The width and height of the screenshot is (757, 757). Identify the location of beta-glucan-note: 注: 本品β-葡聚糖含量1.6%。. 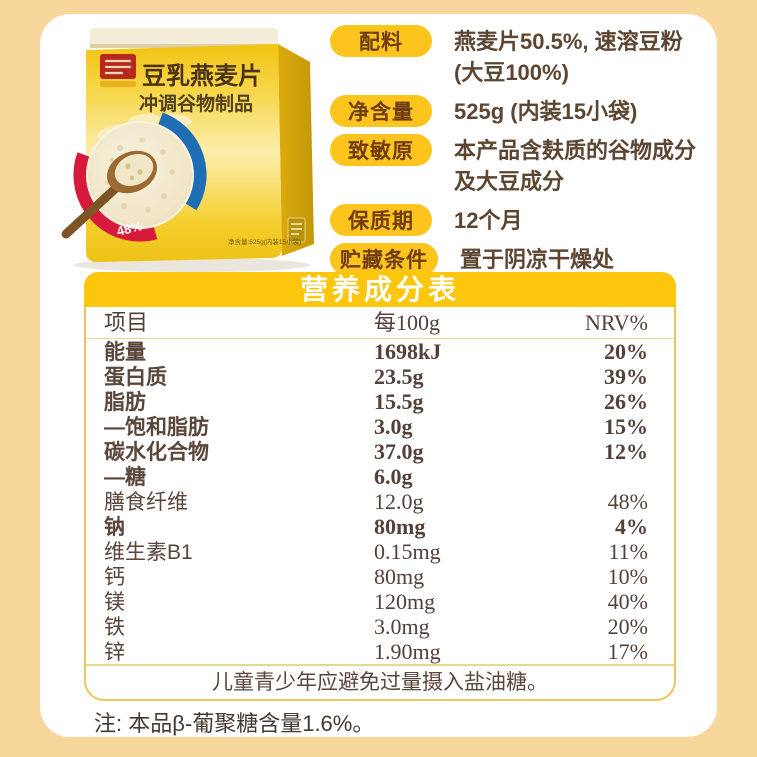
(234, 723).